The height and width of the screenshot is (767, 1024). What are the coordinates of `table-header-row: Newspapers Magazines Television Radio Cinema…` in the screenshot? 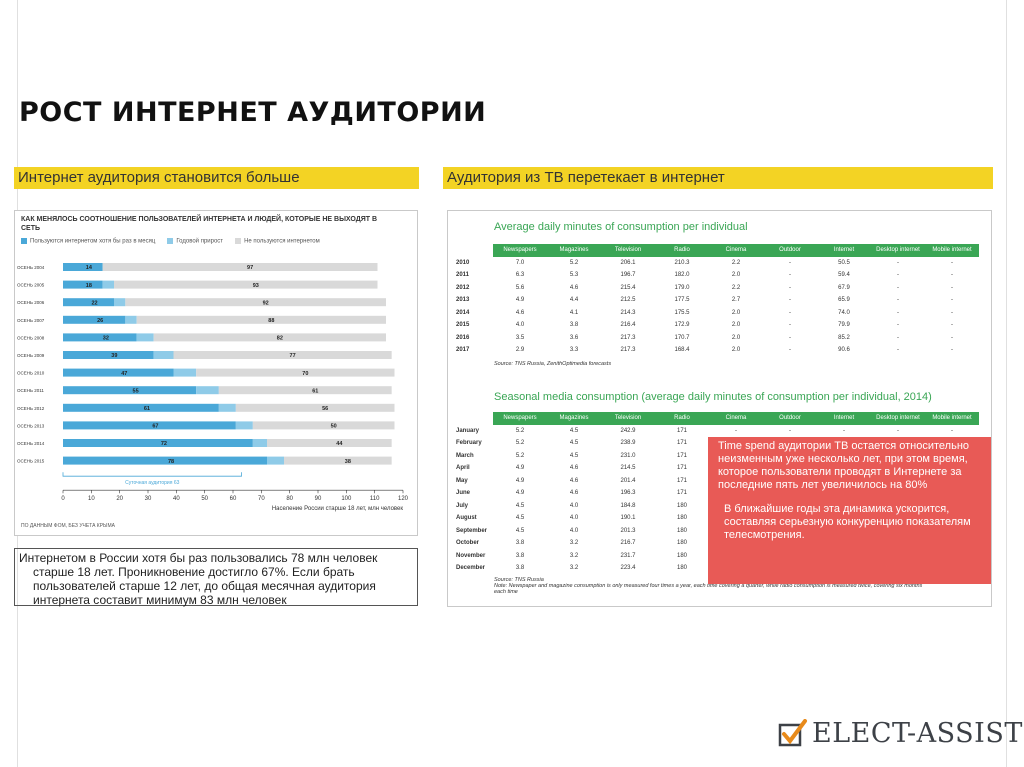 It's located at (717, 418).